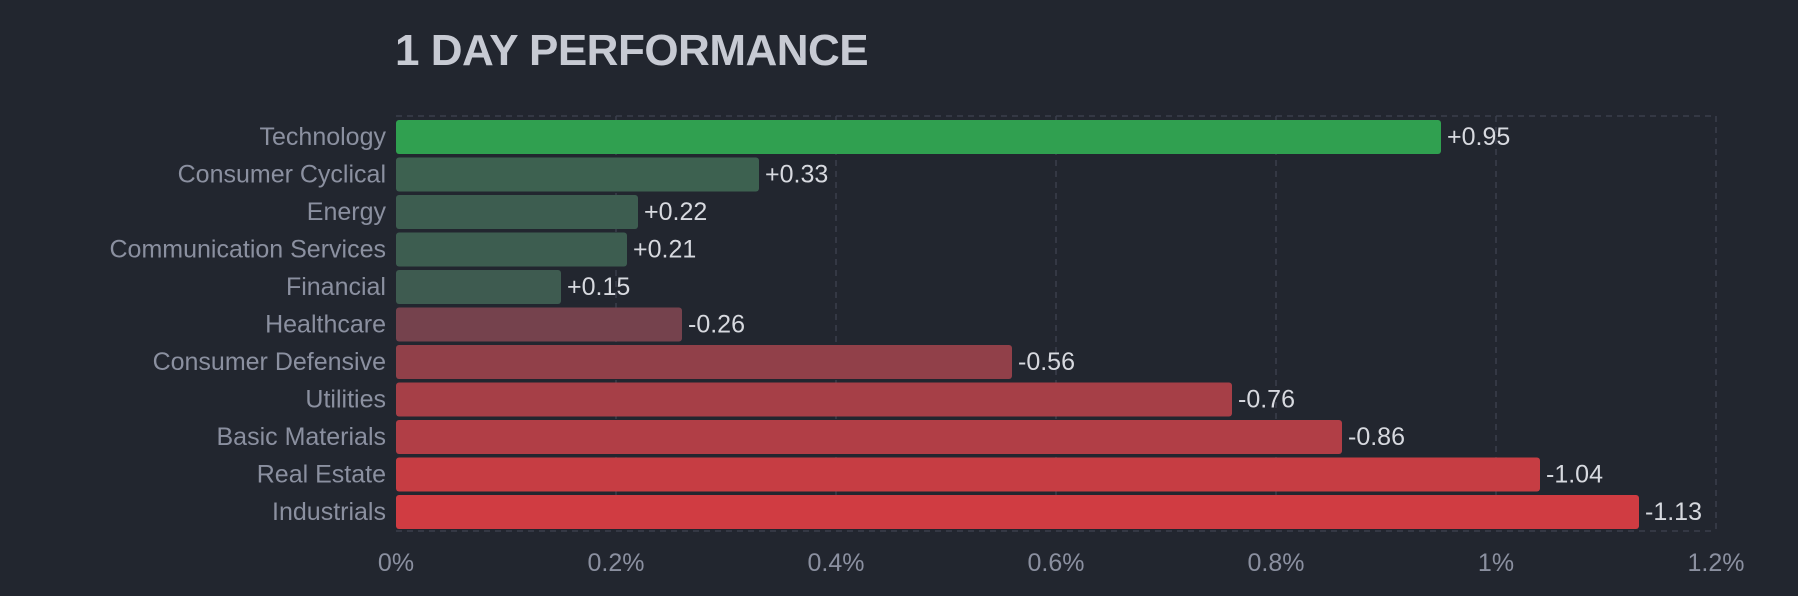 This screenshot has height=596, width=1798. What do you see at coordinates (1046, 362) in the screenshot?
I see `value-label-consumer-defensive: -0.56` at bounding box center [1046, 362].